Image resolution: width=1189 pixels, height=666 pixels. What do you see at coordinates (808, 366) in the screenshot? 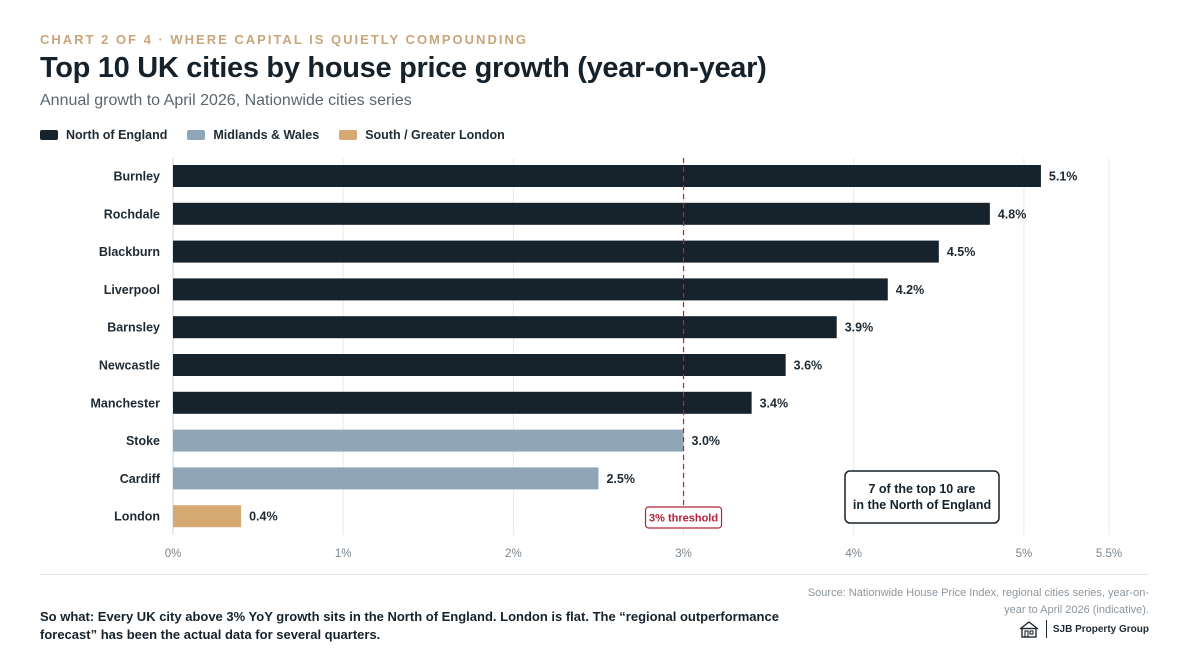
I see `value-label: 3.6%` at bounding box center [808, 366].